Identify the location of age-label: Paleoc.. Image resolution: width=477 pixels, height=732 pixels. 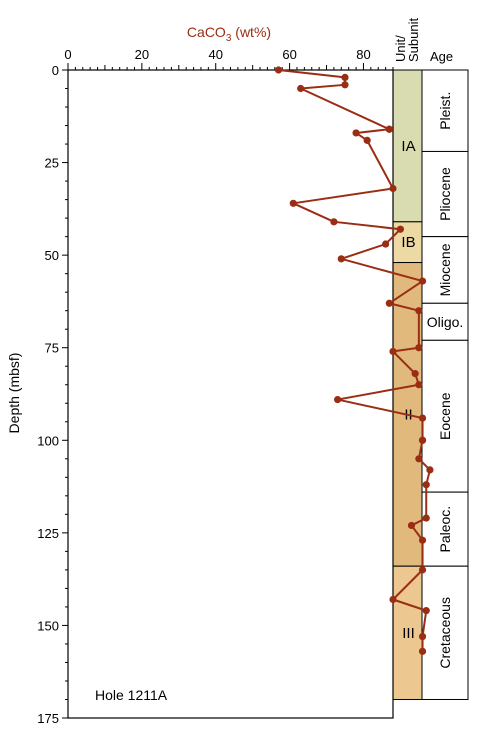
(445, 529).